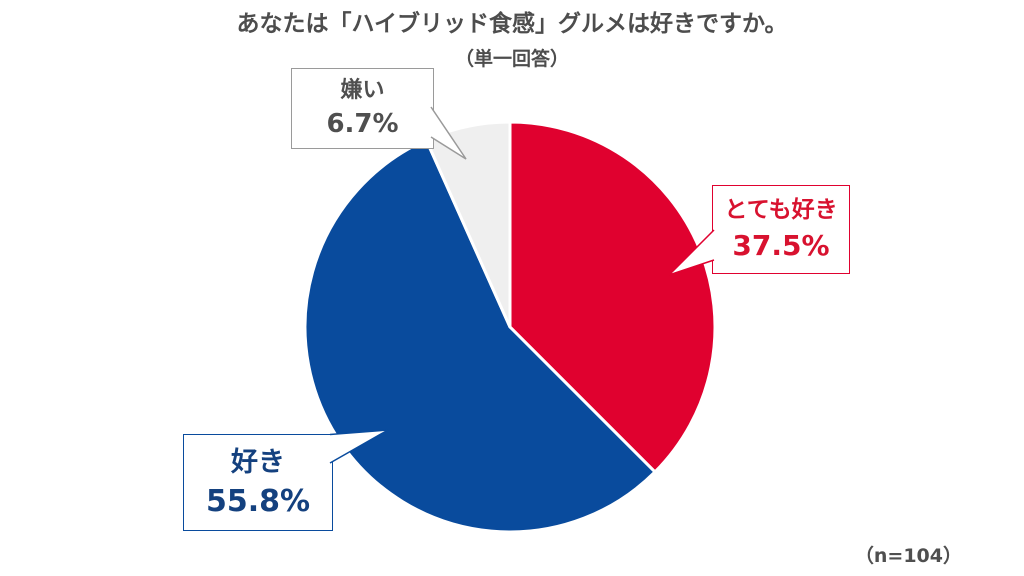 This screenshot has width=1024, height=576. What do you see at coordinates (512, 40) in the screenshot?
I see `title-block: あなたは「ハイブリッド食感」グルメは好きですか。 （単一回答）` at bounding box center [512, 40].